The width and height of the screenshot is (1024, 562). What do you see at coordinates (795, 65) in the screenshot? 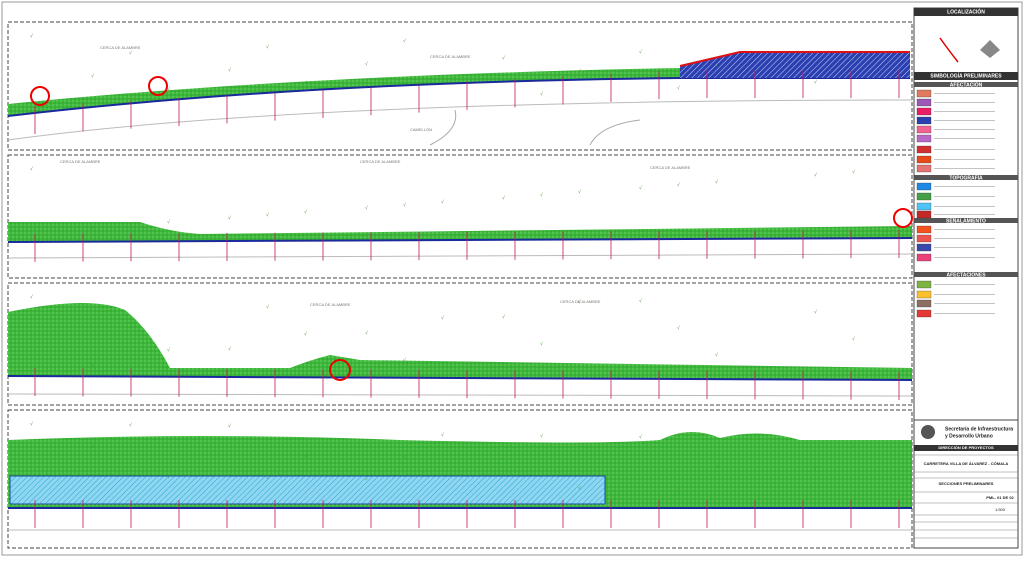
I see `blue-area` at bounding box center [795, 65].